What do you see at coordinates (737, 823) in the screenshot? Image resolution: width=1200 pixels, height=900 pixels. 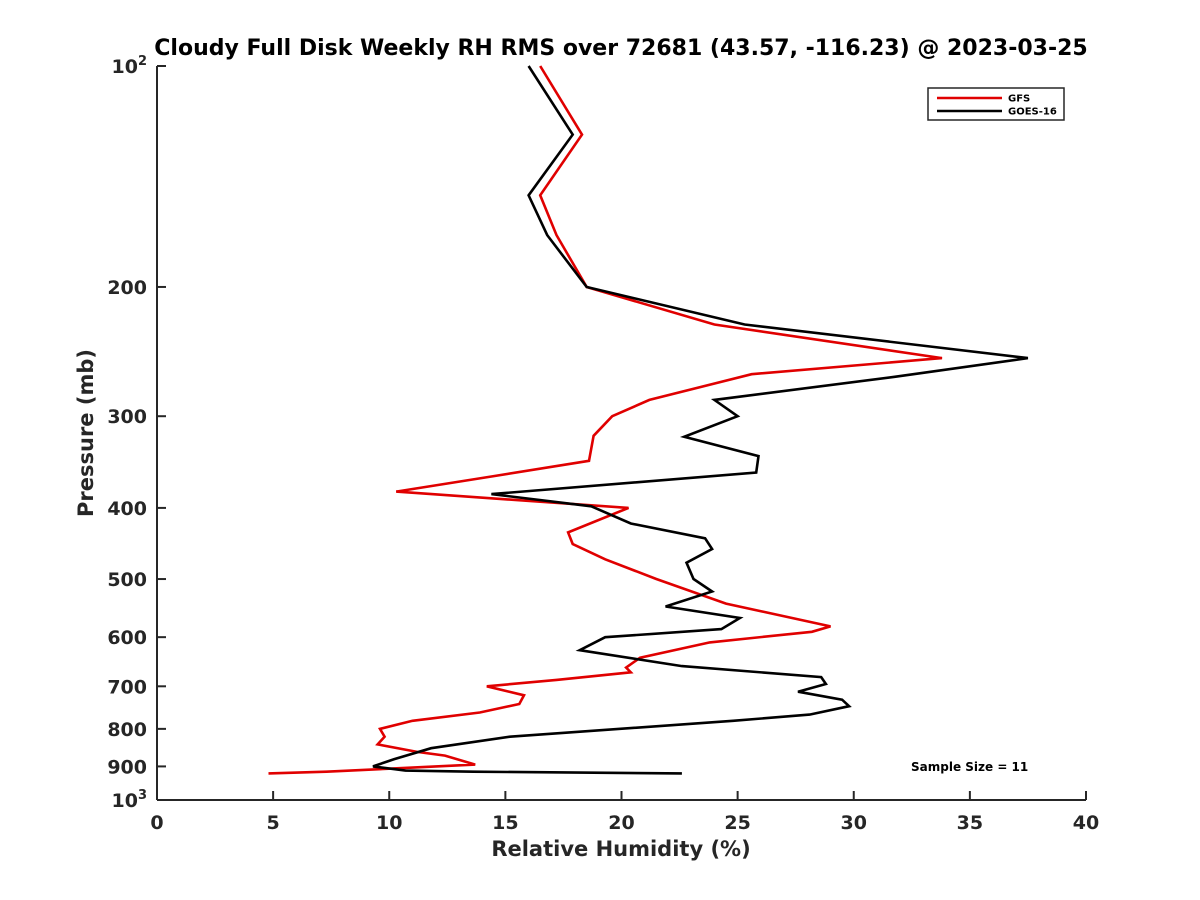 I see `x-tick-label: 25` at bounding box center [737, 823].